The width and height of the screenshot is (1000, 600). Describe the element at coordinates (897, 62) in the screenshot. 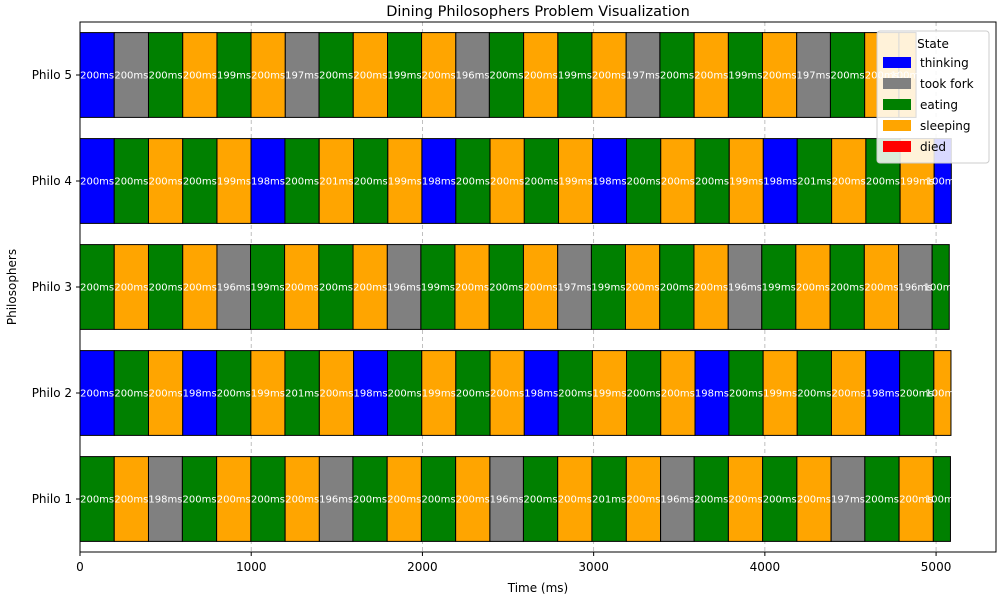

I see `legend-swatch-thinking` at that location.